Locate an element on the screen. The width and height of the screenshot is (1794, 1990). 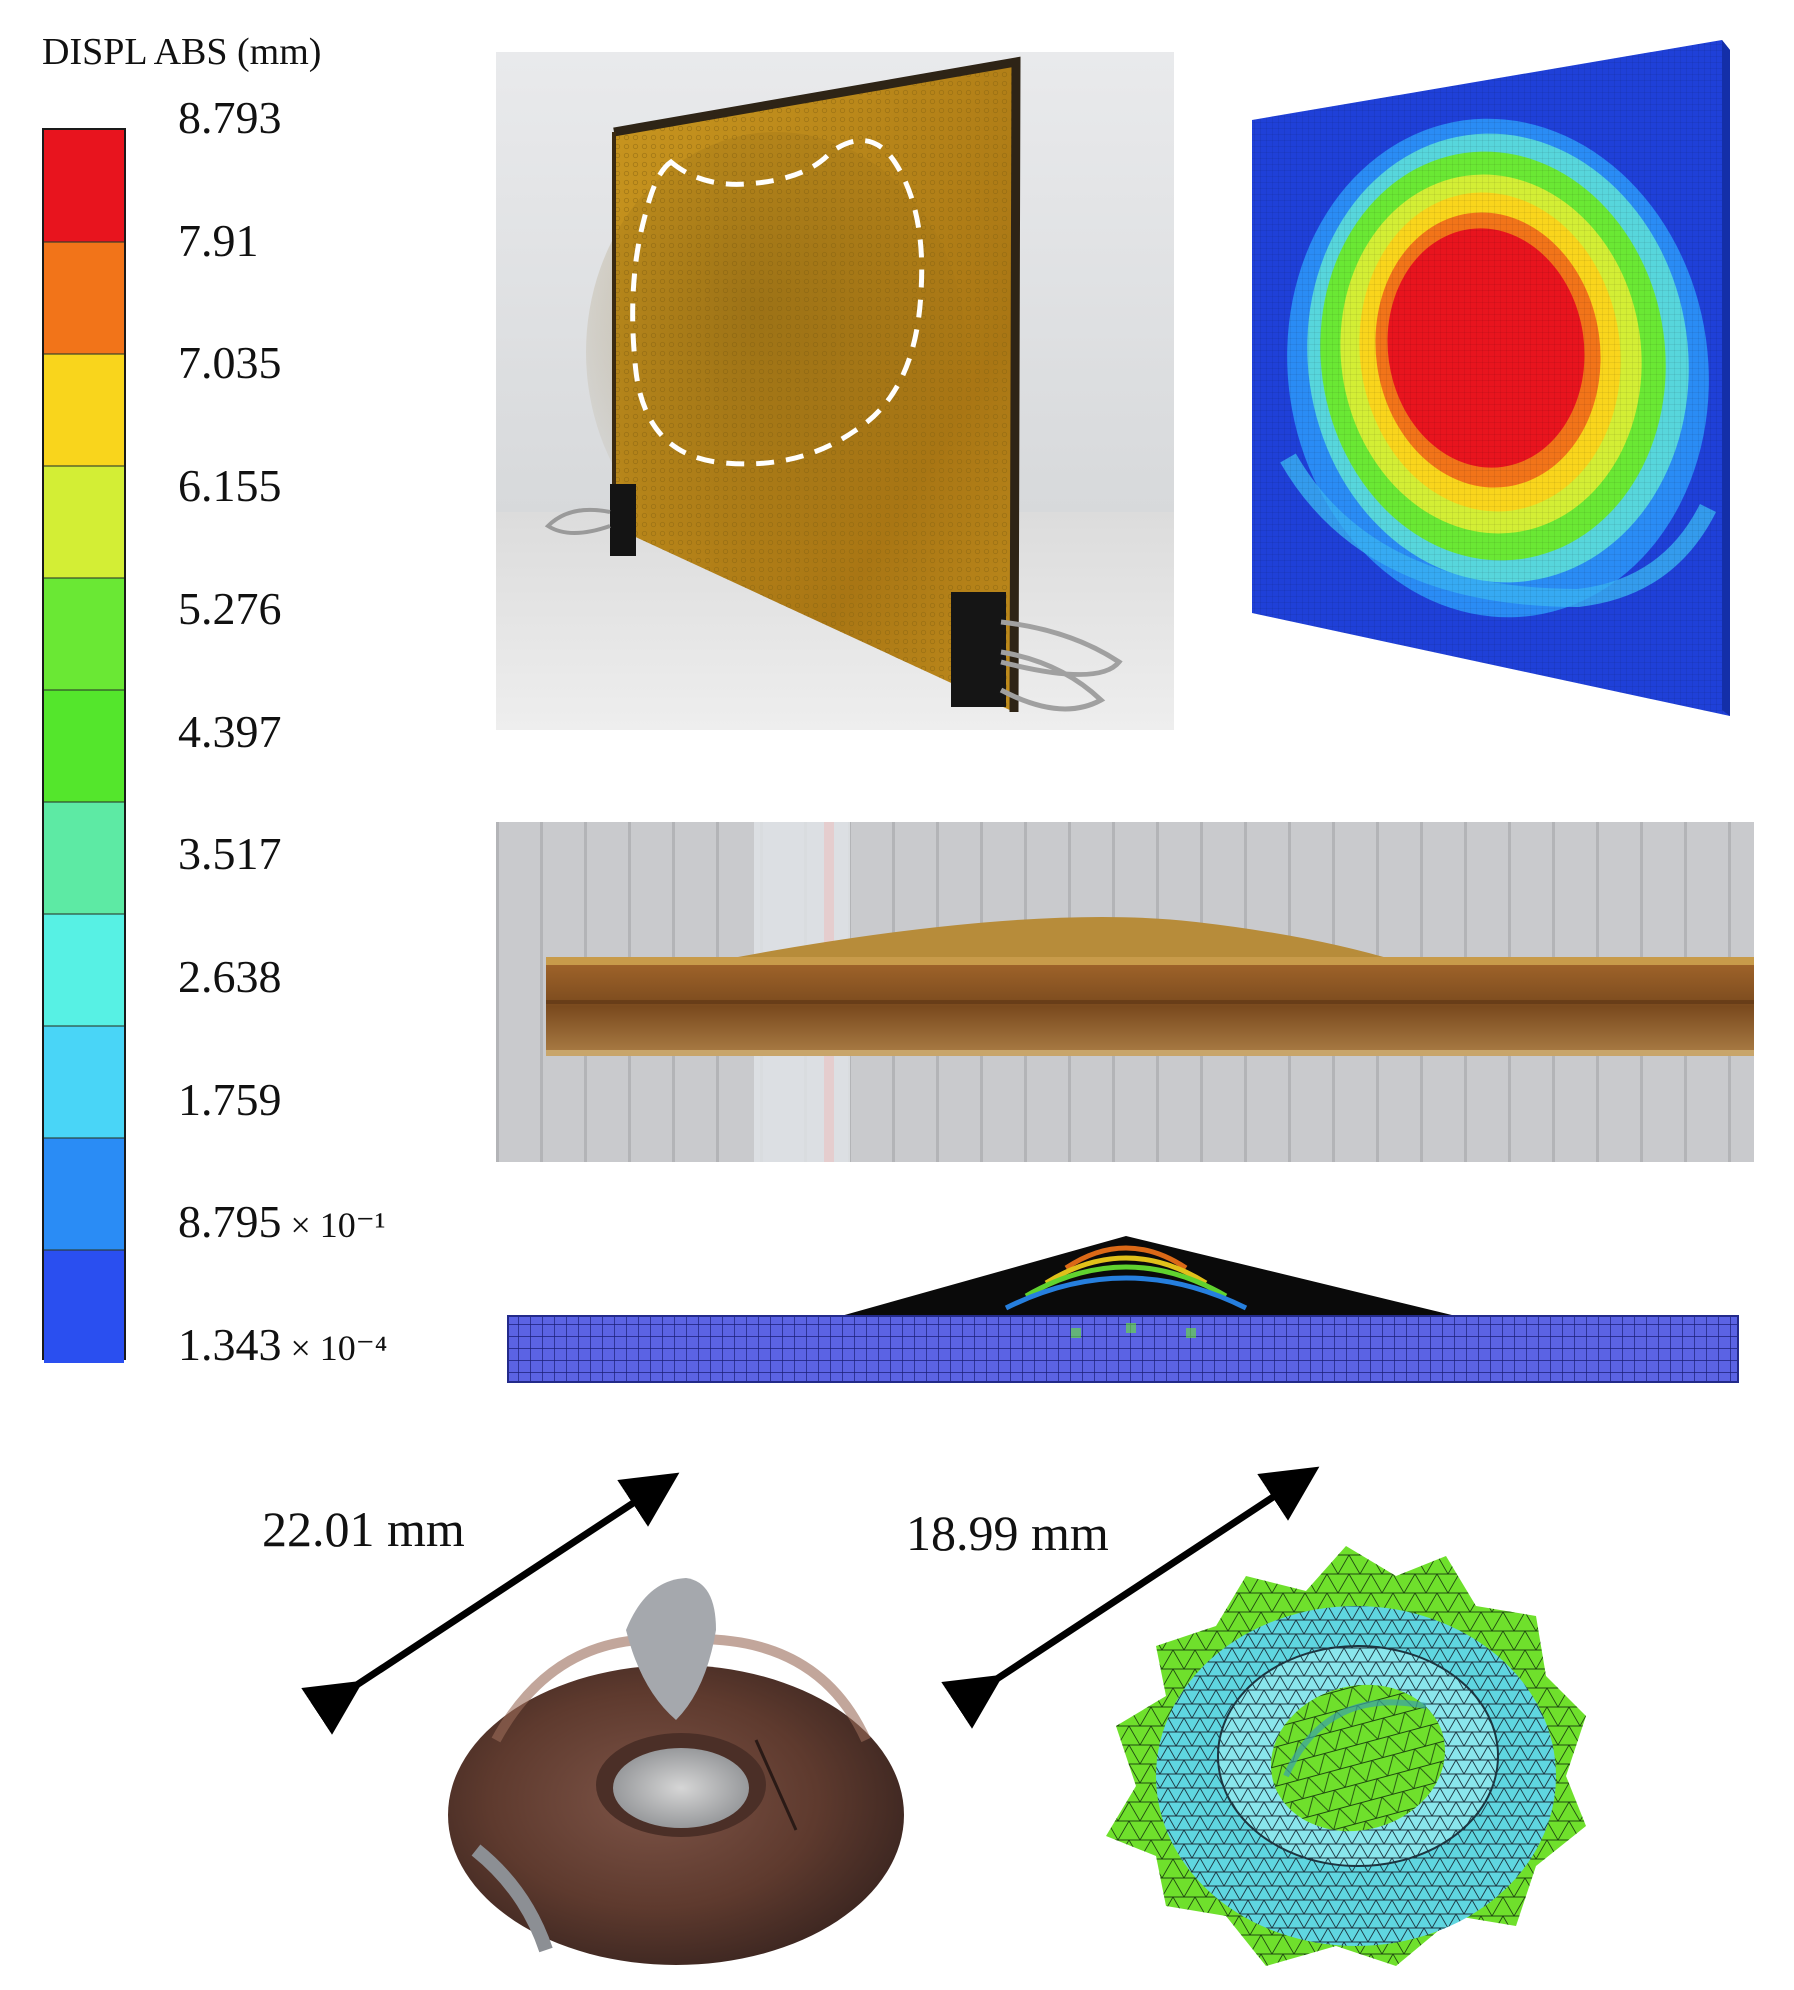
tick-value: 8.793 is located at coordinates (230, 117).